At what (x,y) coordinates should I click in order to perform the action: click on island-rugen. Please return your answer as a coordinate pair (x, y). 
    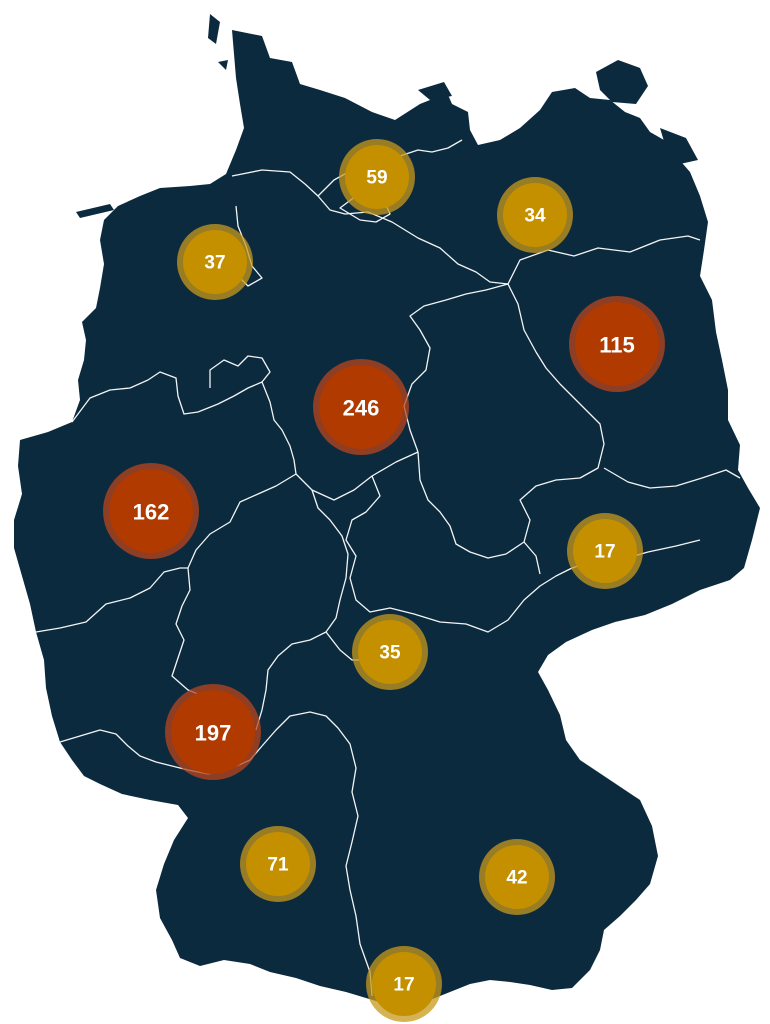
    Looking at the image, I should click on (622, 82).